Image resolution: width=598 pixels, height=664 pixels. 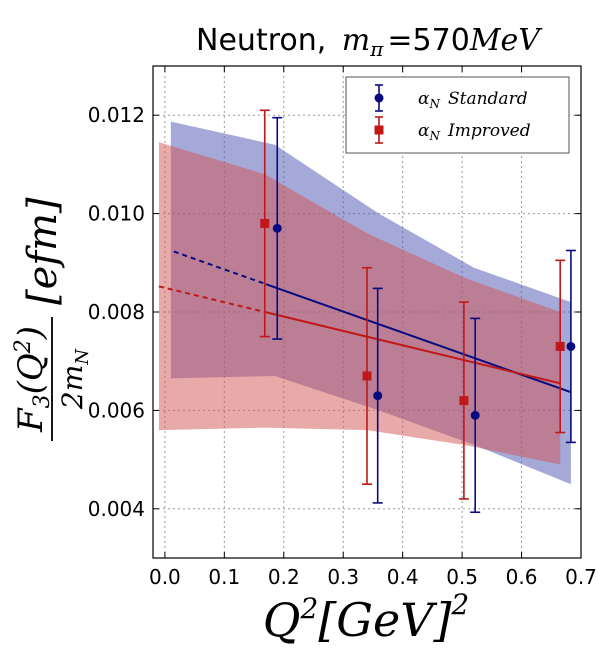 I want to click on xlabel-q: Q, so click(x=282, y=620).